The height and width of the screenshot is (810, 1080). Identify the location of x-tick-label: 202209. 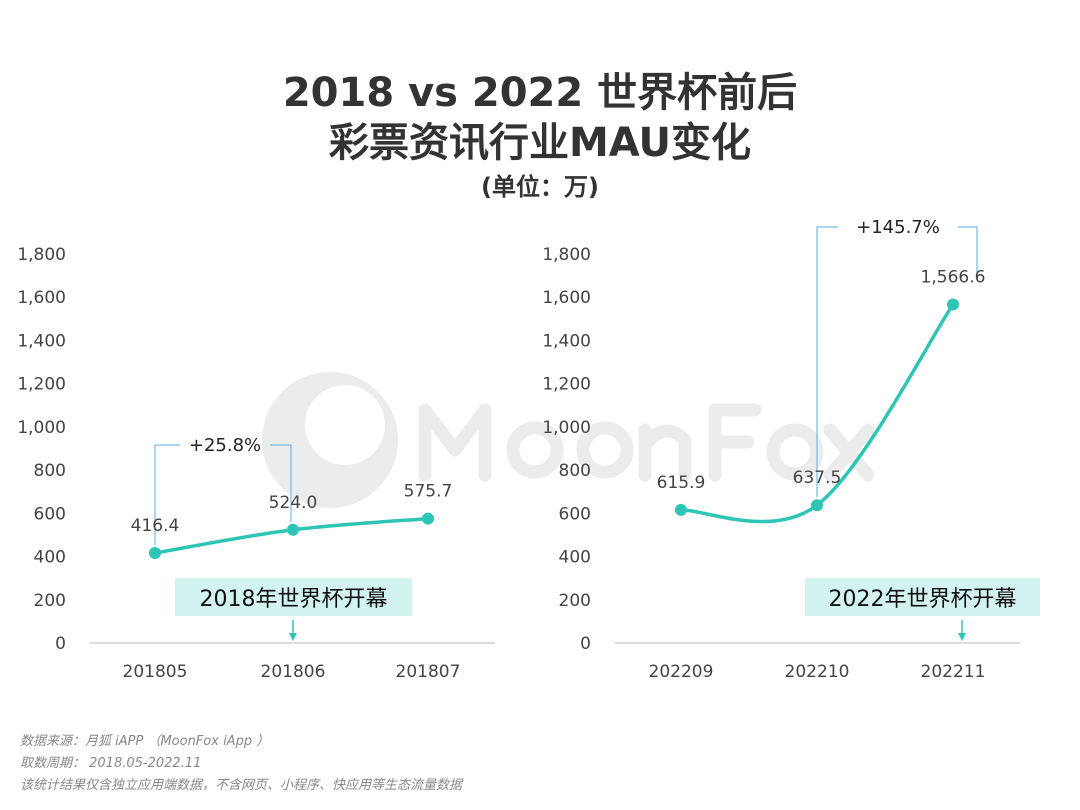
(681, 672).